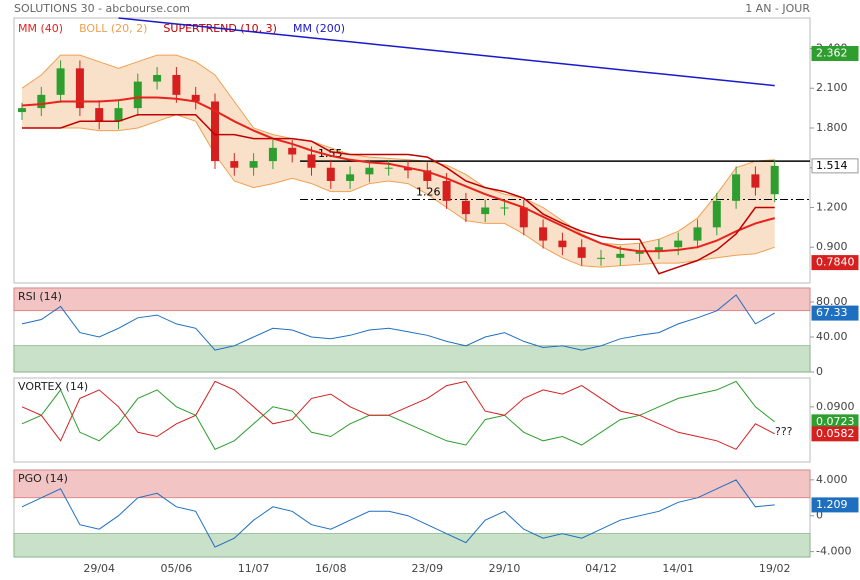  I want to click on x-tick-label: 29/10, so click(505, 568).